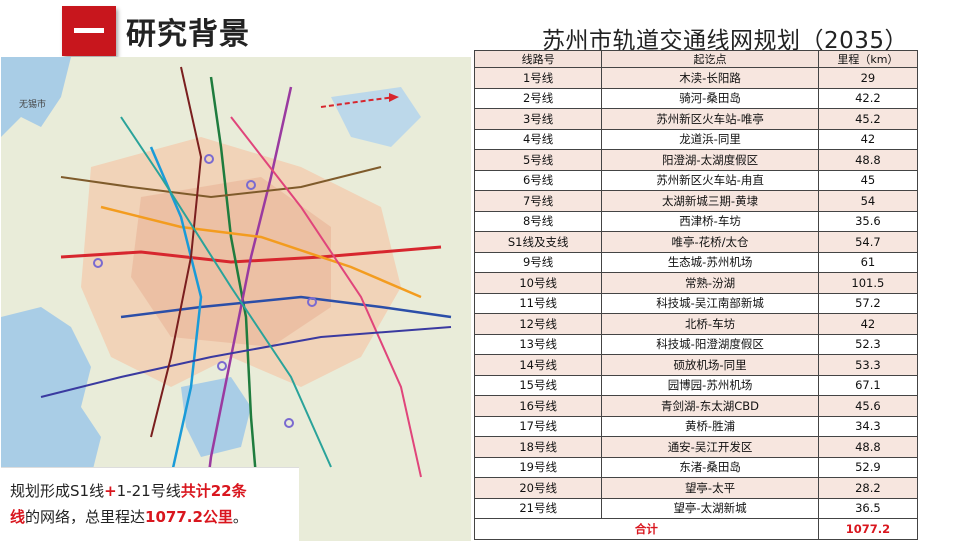  I want to click on summary-caption: 规划形成S1线+1-21号线共计22条线的网络，总里程达1077.2公里。, so click(150, 504).